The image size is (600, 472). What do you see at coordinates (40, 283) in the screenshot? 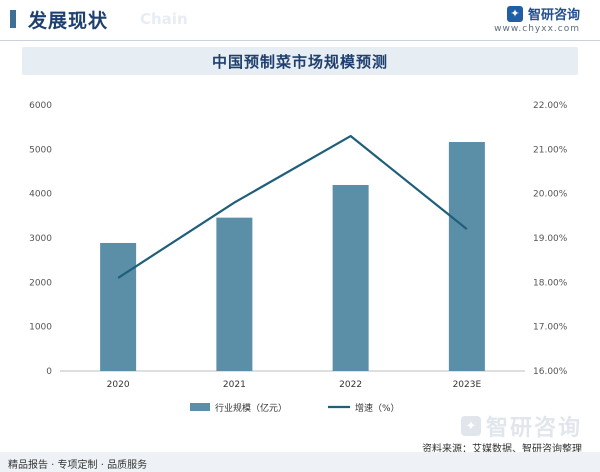
I see `y-left-tick-label: 2000` at bounding box center [40, 283].